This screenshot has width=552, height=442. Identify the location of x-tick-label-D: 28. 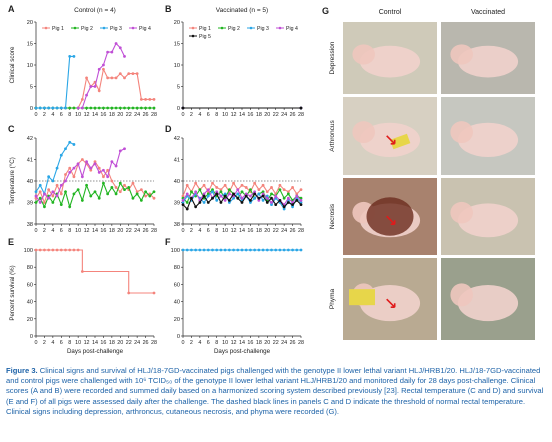
(301, 231).